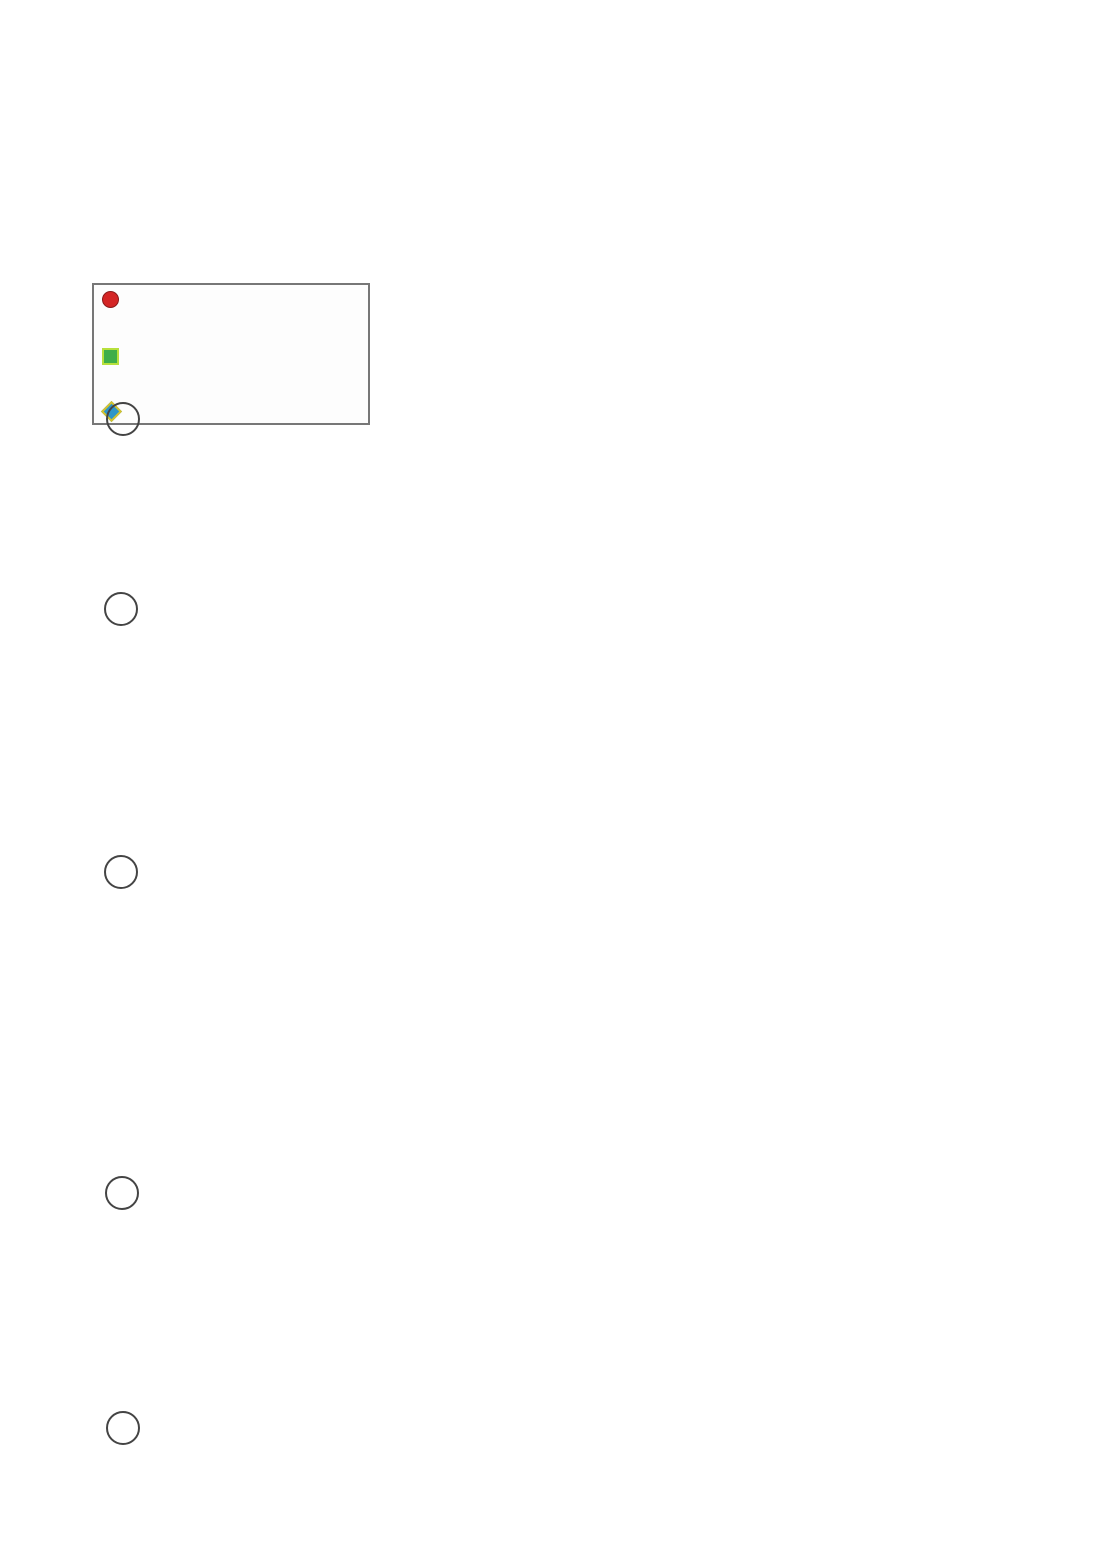 This screenshot has height=1546, width=1096. Describe the element at coordinates (954, 162) in the screenshot. I see `supercontinent-pangea` at that location.